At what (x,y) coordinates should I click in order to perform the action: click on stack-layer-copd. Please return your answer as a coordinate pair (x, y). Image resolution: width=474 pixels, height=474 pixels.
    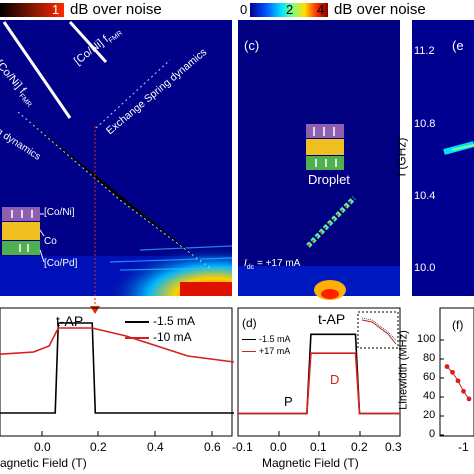
    Looking at the image, I should click on (21, 248).